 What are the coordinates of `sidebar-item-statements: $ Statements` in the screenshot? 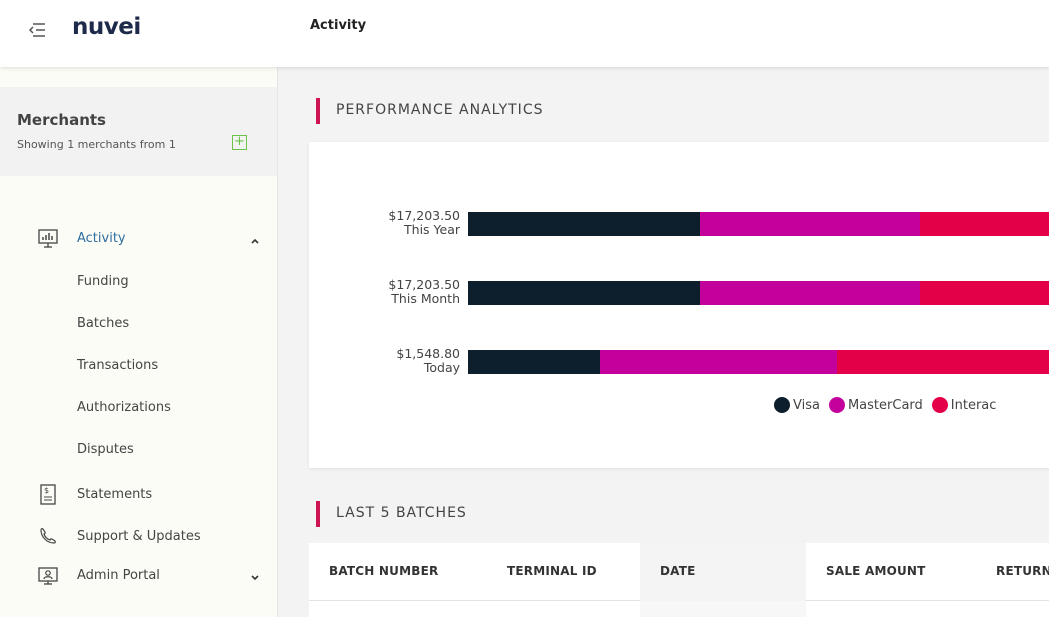 It's located at (138, 496).